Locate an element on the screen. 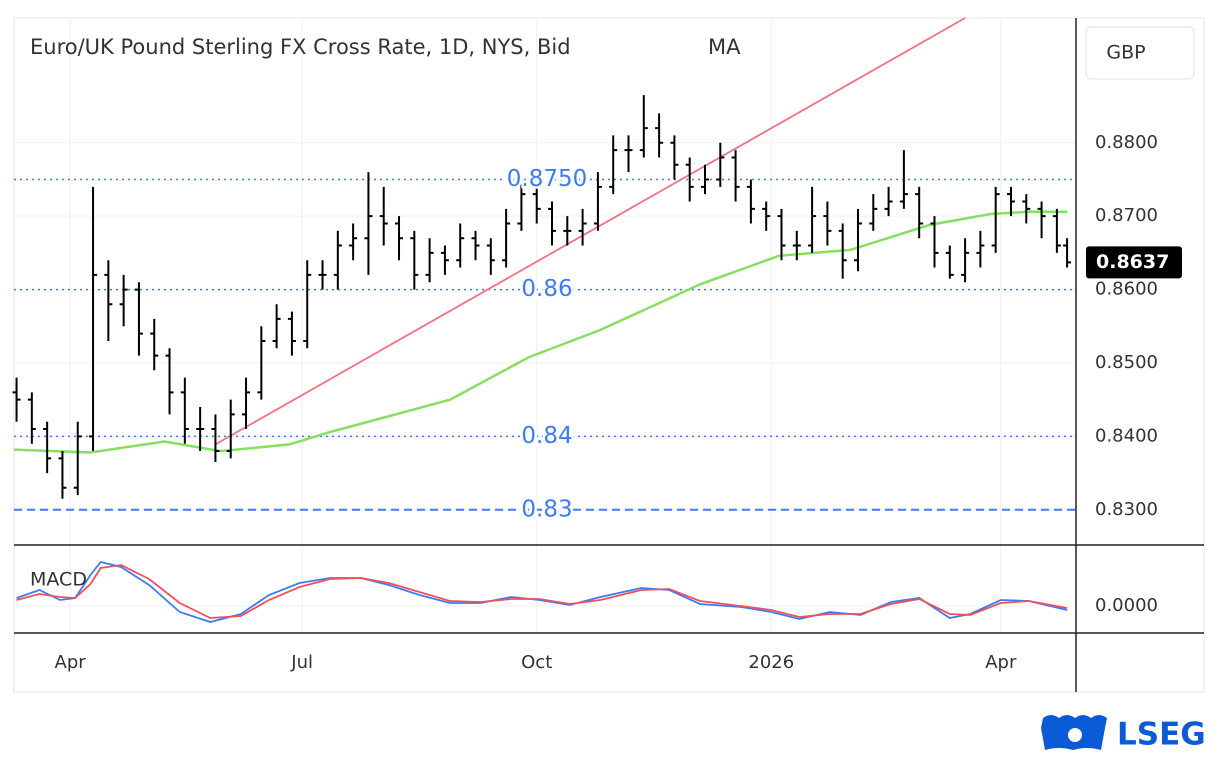  level-label: 0.8750 is located at coordinates (547, 179).